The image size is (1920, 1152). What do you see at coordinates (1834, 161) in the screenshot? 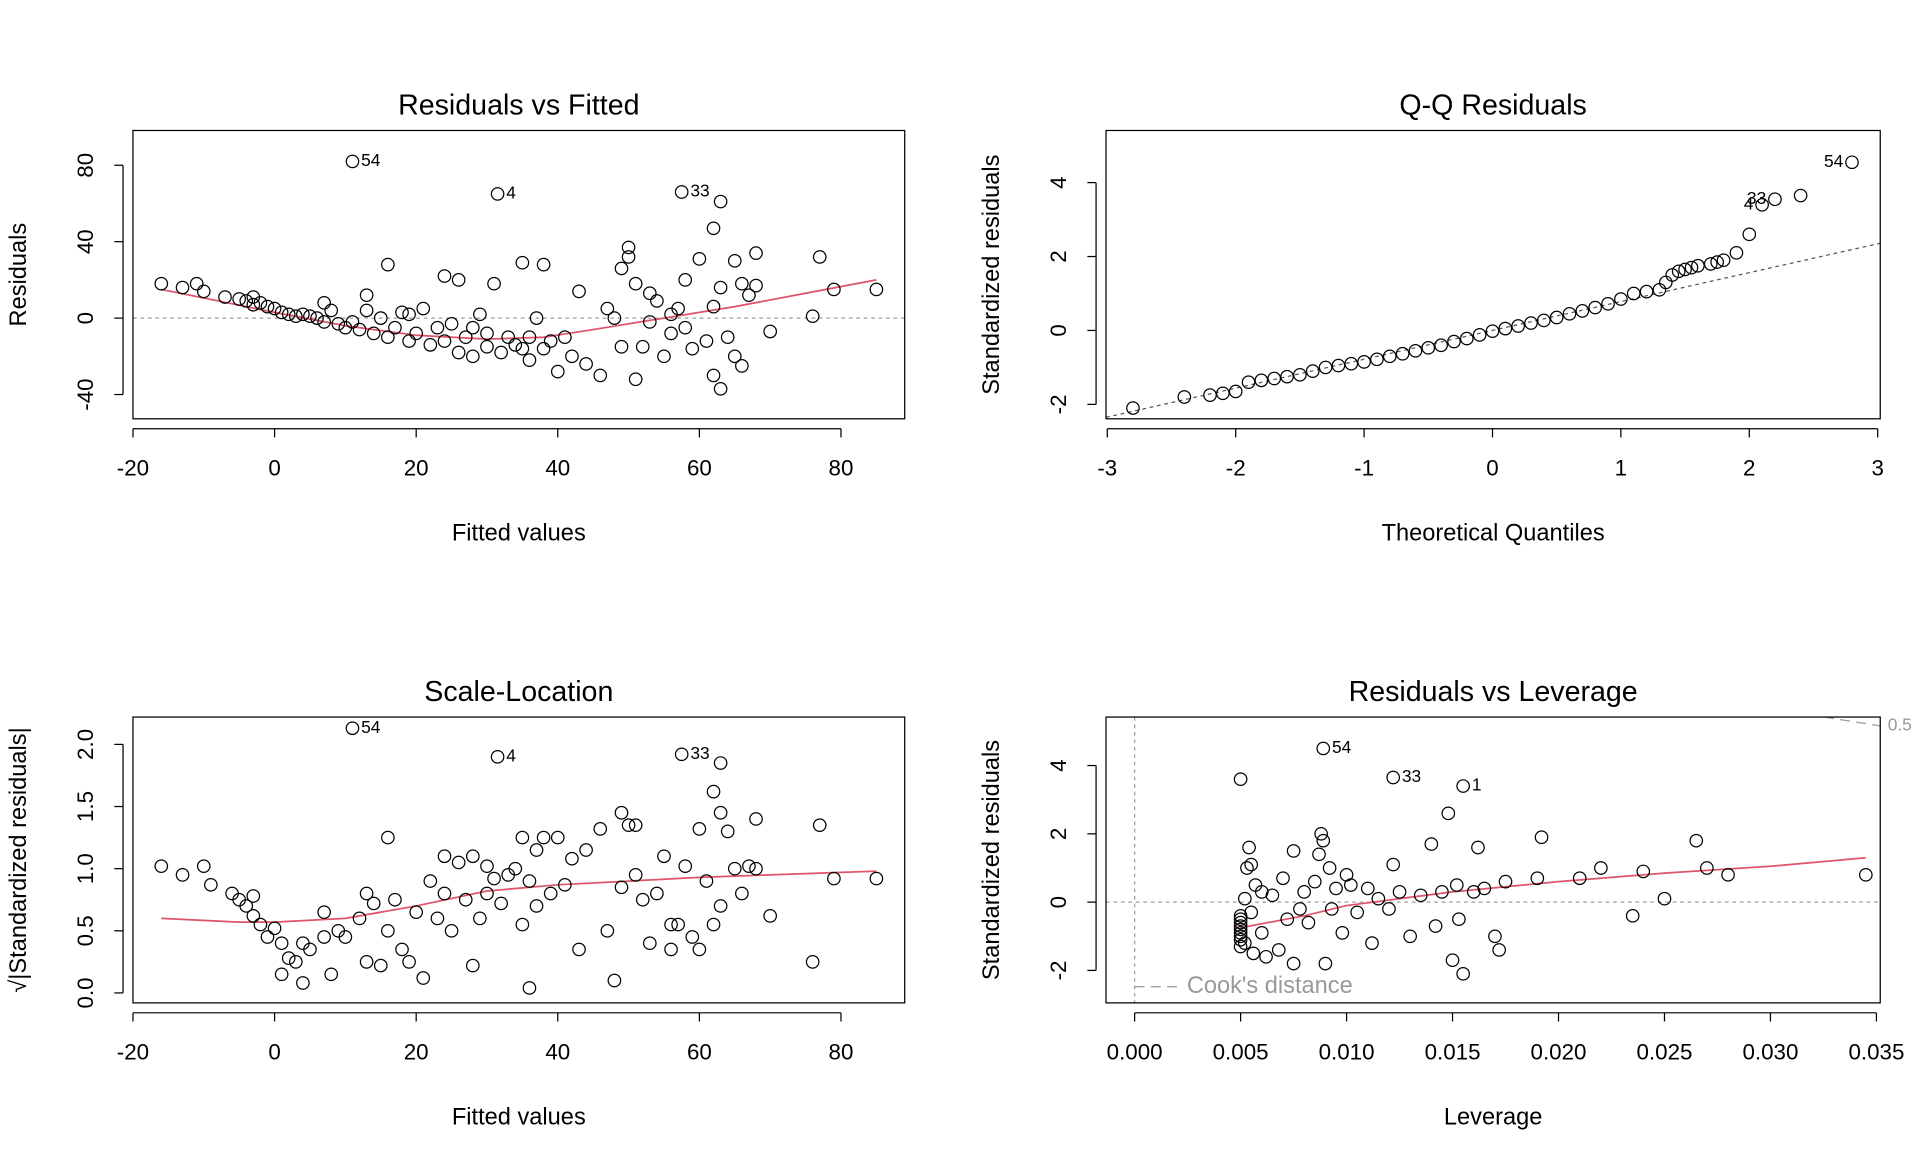
I see `point-label: 54` at bounding box center [1834, 161].